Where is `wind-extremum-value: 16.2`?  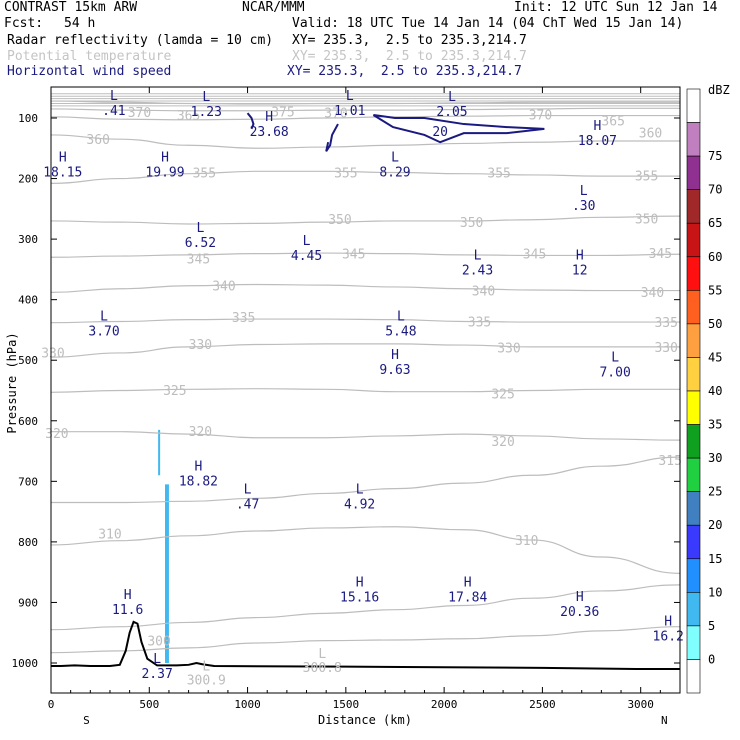
wind-extremum-value: 16.2 is located at coordinates (668, 636).